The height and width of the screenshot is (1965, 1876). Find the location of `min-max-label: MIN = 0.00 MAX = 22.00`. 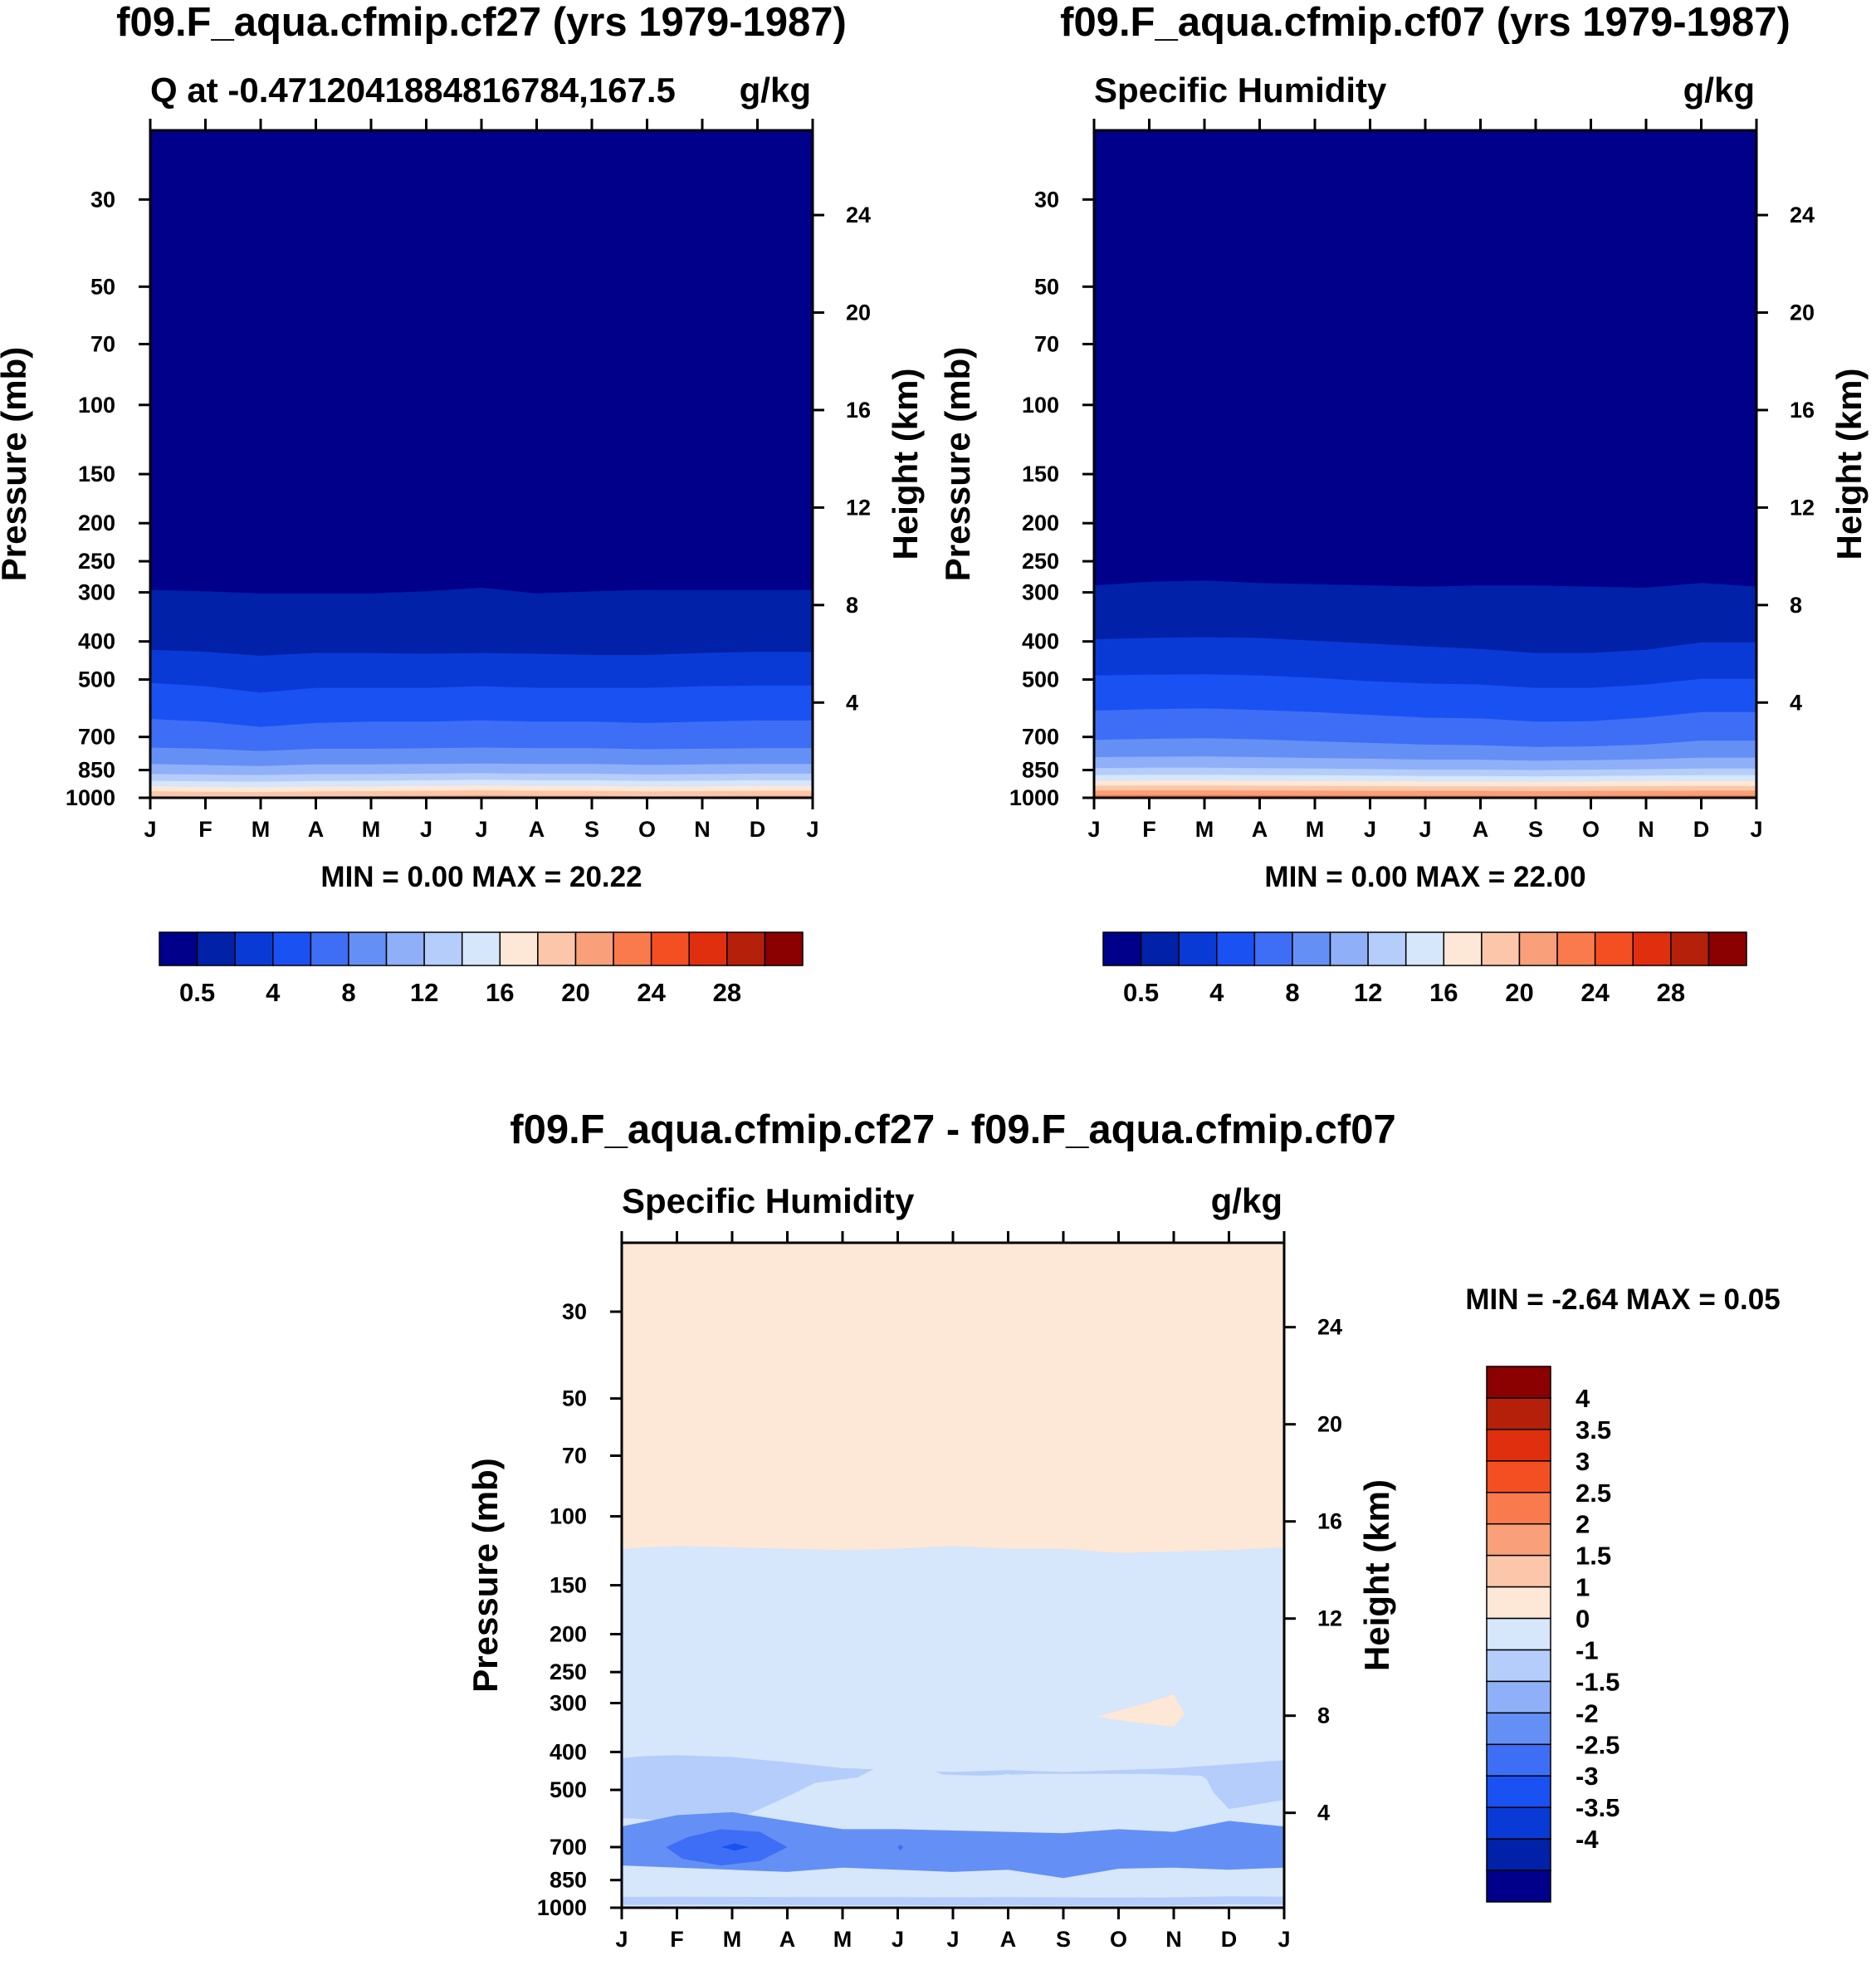

min-max-label: MIN = 0.00 MAX = 22.00 is located at coordinates (1424, 877).